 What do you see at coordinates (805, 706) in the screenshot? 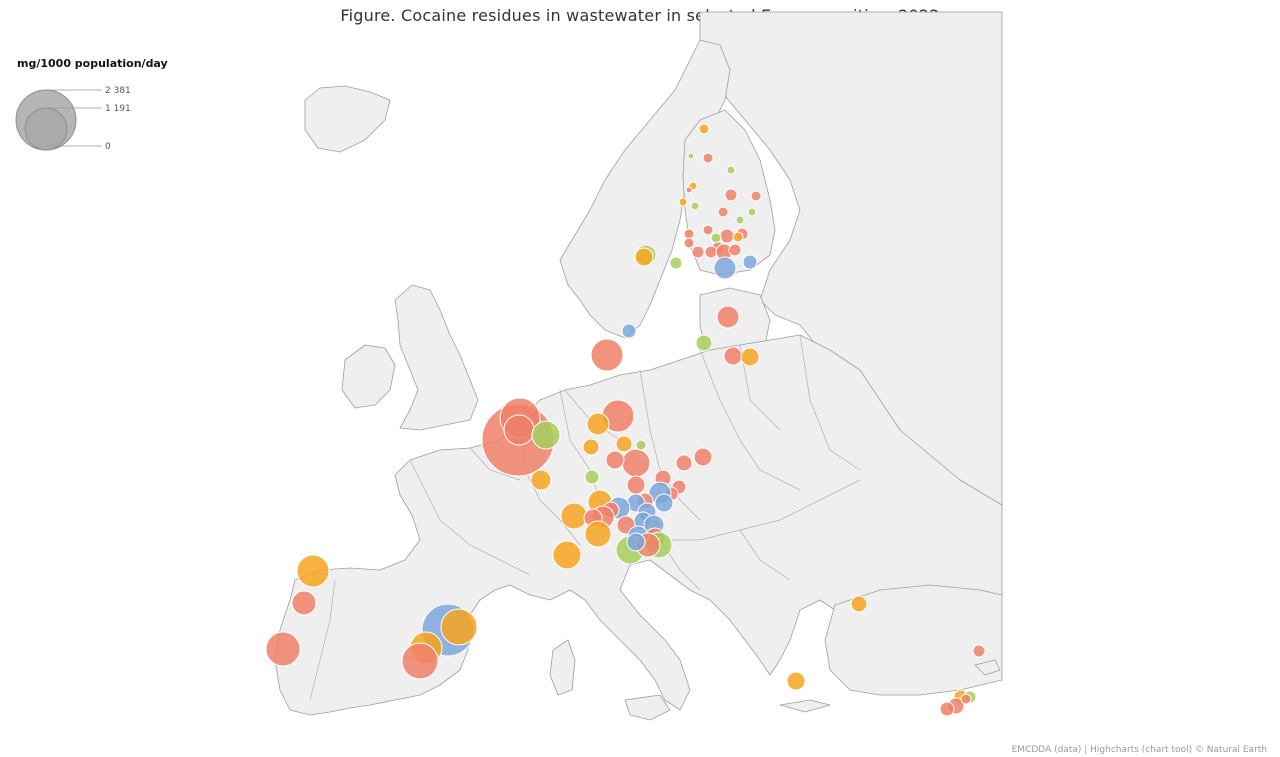
I see `crete-land` at bounding box center [805, 706].